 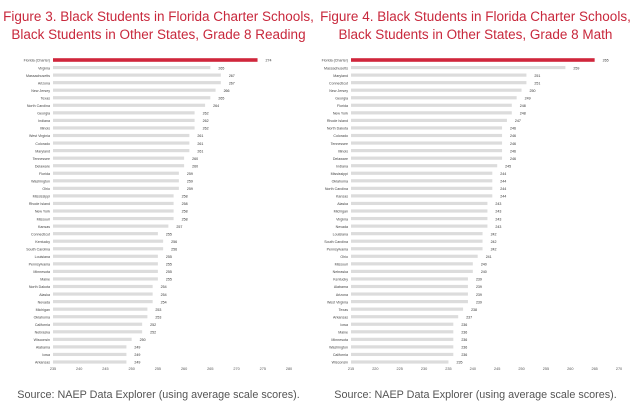 What do you see at coordinates (337, 249) in the screenshot?
I see `category-label: Pennsylvania` at bounding box center [337, 249].